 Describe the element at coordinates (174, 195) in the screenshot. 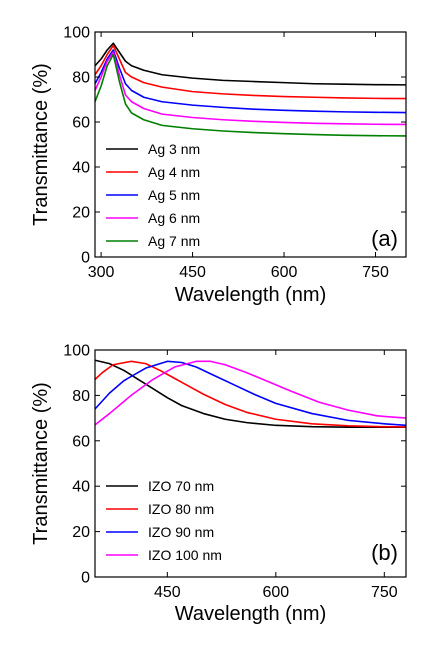

I see `legend-label: Ag 5 nm` at that location.